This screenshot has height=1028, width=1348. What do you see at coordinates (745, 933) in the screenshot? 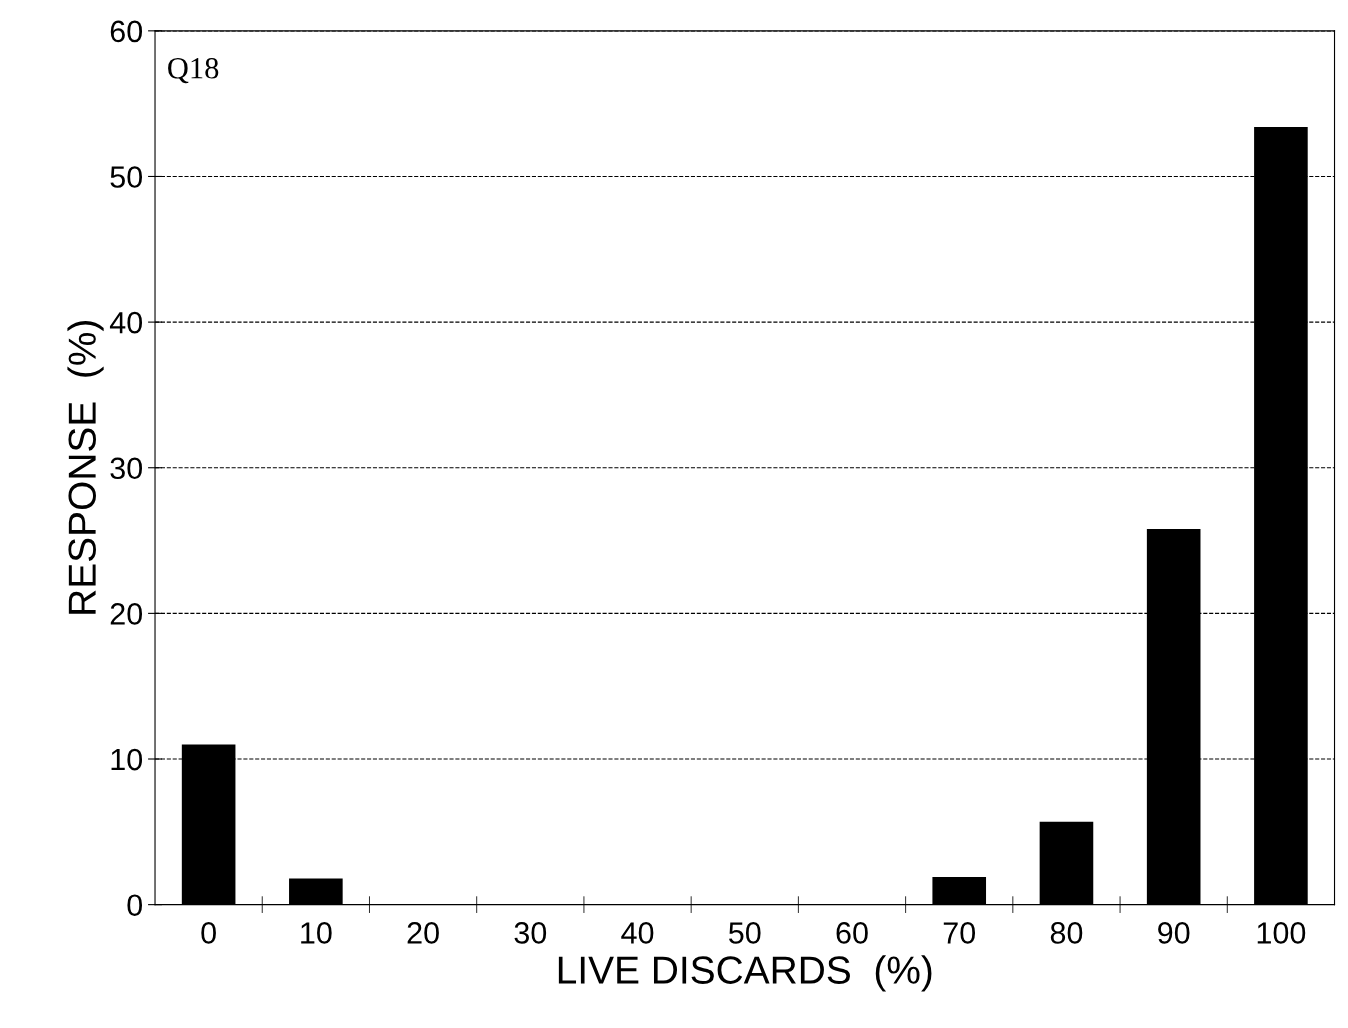
I see `x-tick-label: 50` at bounding box center [745, 933].